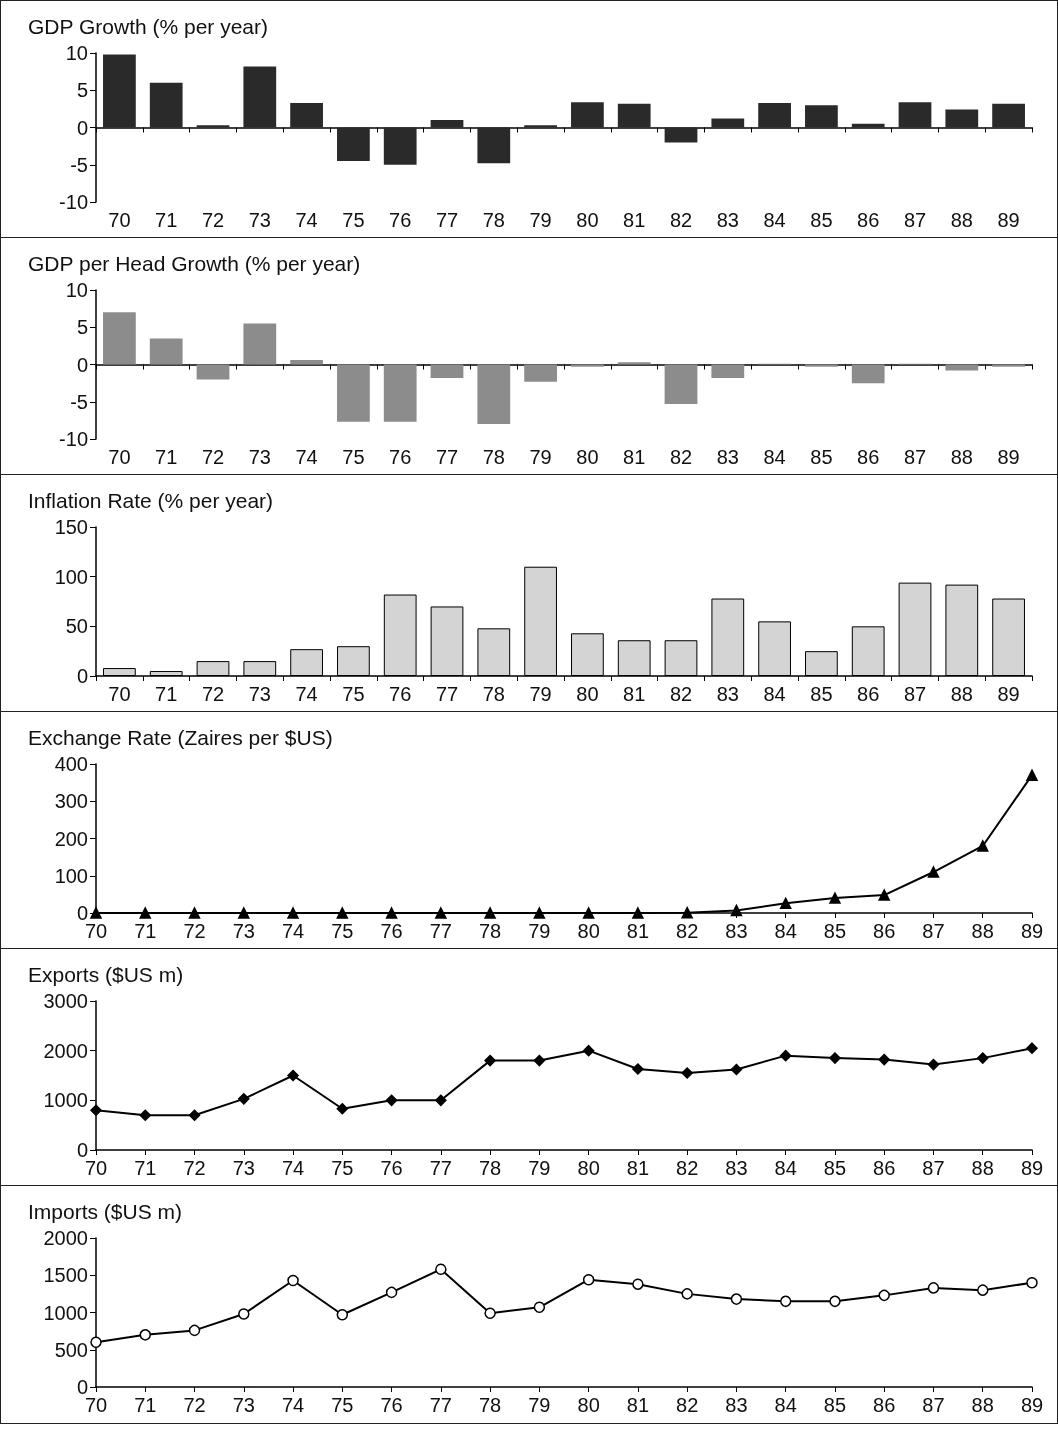 This screenshot has width=1058, height=1434. Describe the element at coordinates (71, 527) in the screenshot. I see `y-tick-label: 150` at that location.